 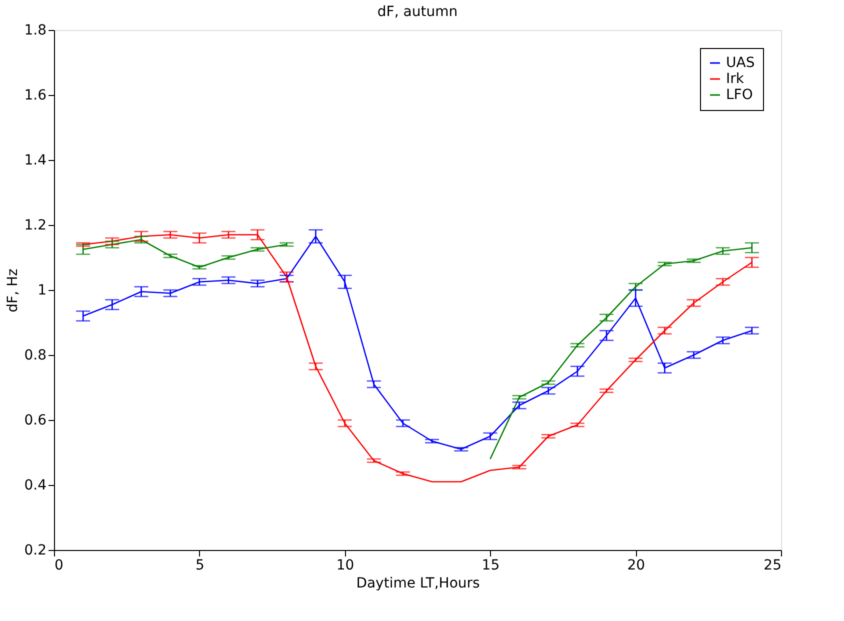 I want to click on y-tick-label: 1.6, so click(x=35, y=96).